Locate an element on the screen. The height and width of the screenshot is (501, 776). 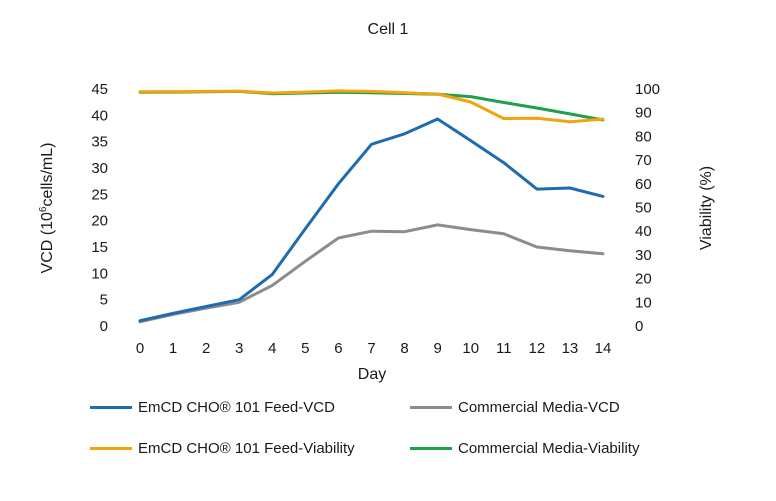
y-right-tick-label: 70 is located at coordinates (643, 160).